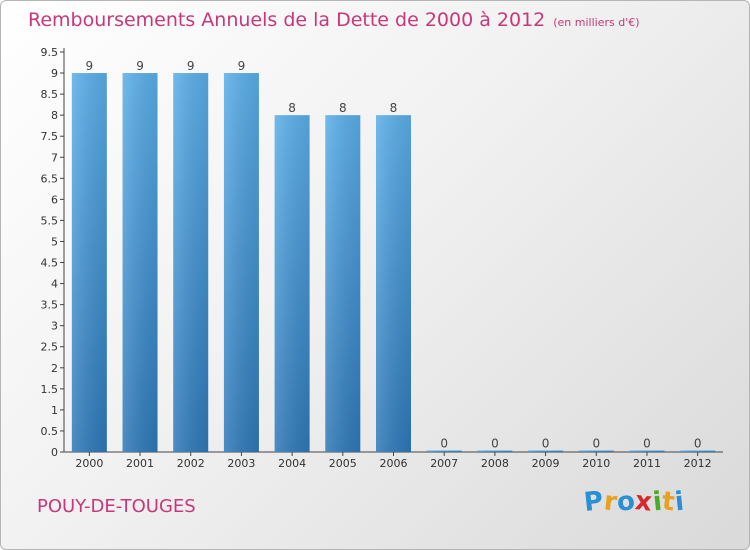 This screenshot has height=550, width=750. What do you see at coordinates (54, 326) in the screenshot?
I see `y-tick-label: 3` at bounding box center [54, 326].